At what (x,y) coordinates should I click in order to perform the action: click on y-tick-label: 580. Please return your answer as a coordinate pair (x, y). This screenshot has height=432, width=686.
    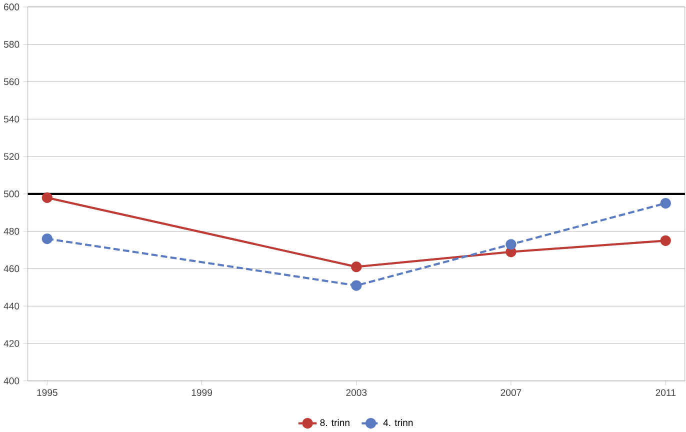
    Looking at the image, I should click on (12, 44).